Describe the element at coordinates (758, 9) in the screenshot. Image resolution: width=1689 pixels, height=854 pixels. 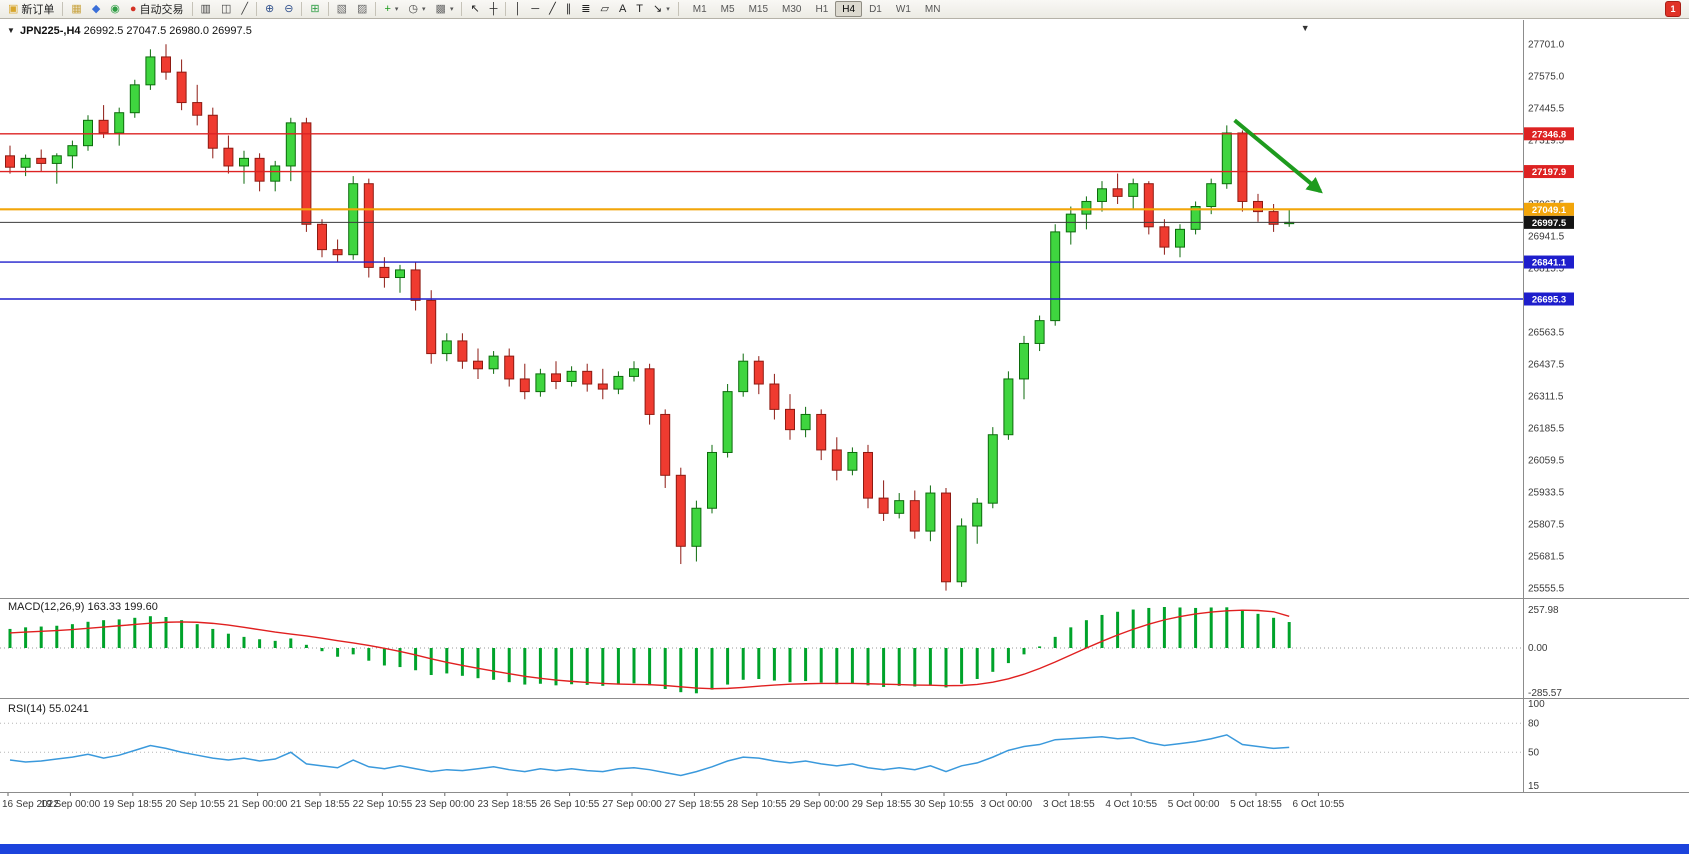
I see `timeframe-m15: M15` at that location.